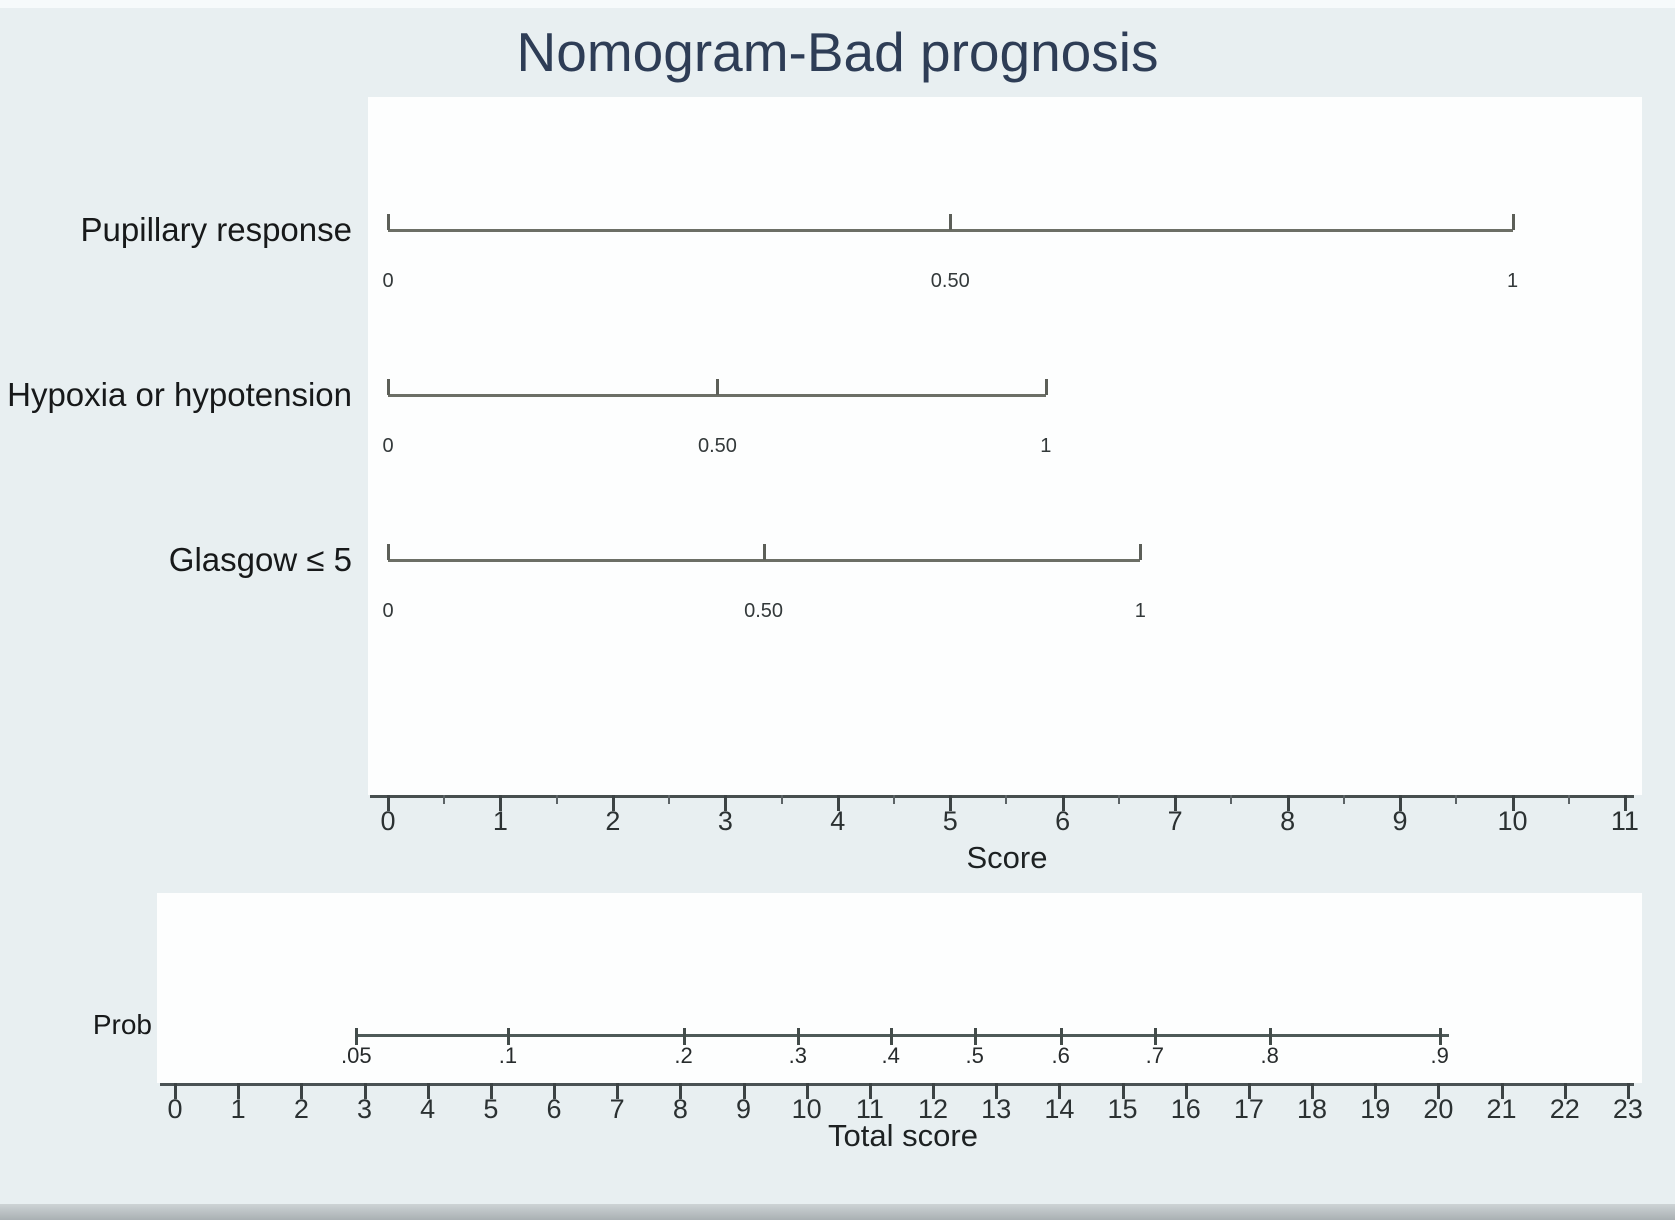 The width and height of the screenshot is (1675, 1220). Describe the element at coordinates (899, 988) in the screenshot. I see `lower-plot-panel` at that location.